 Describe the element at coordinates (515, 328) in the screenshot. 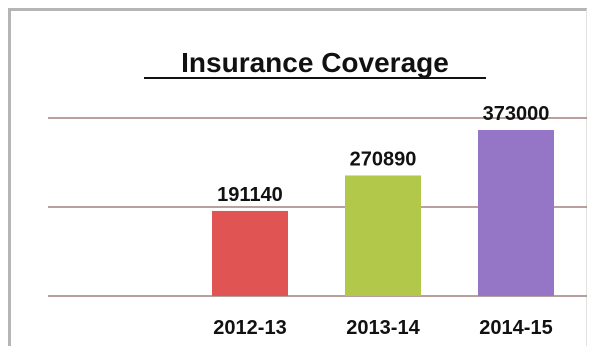

I see `tick-label-2014-15: 2014-15` at that location.